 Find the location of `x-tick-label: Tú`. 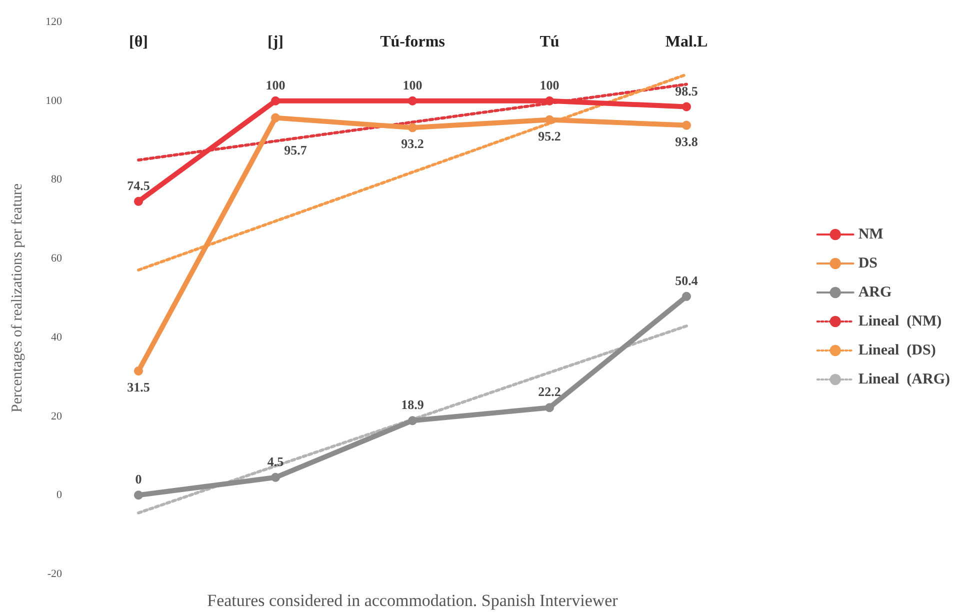

x-tick-label: Tú is located at coordinates (550, 42).